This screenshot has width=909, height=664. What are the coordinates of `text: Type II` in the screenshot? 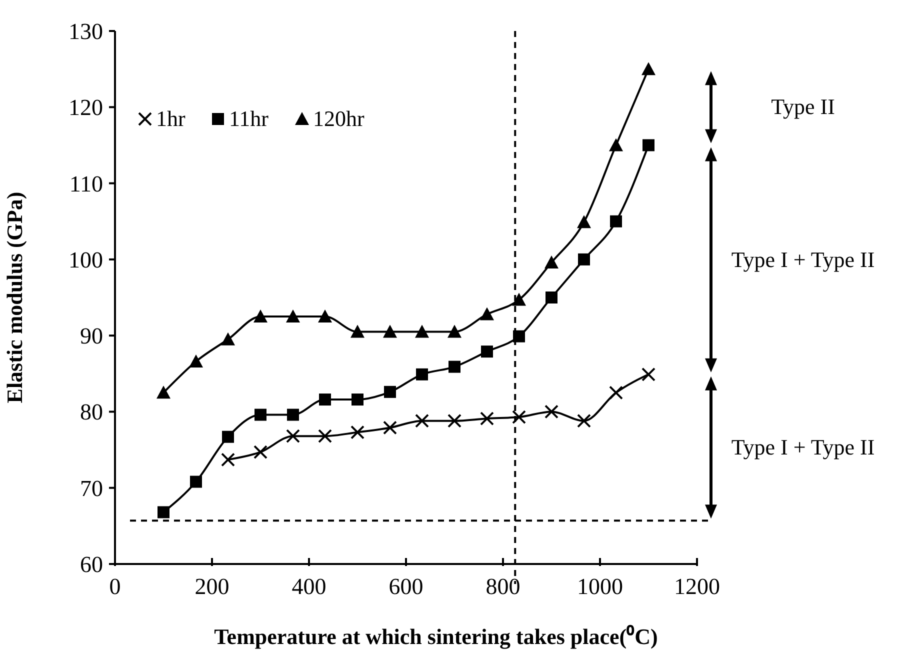 It's located at (803, 107).